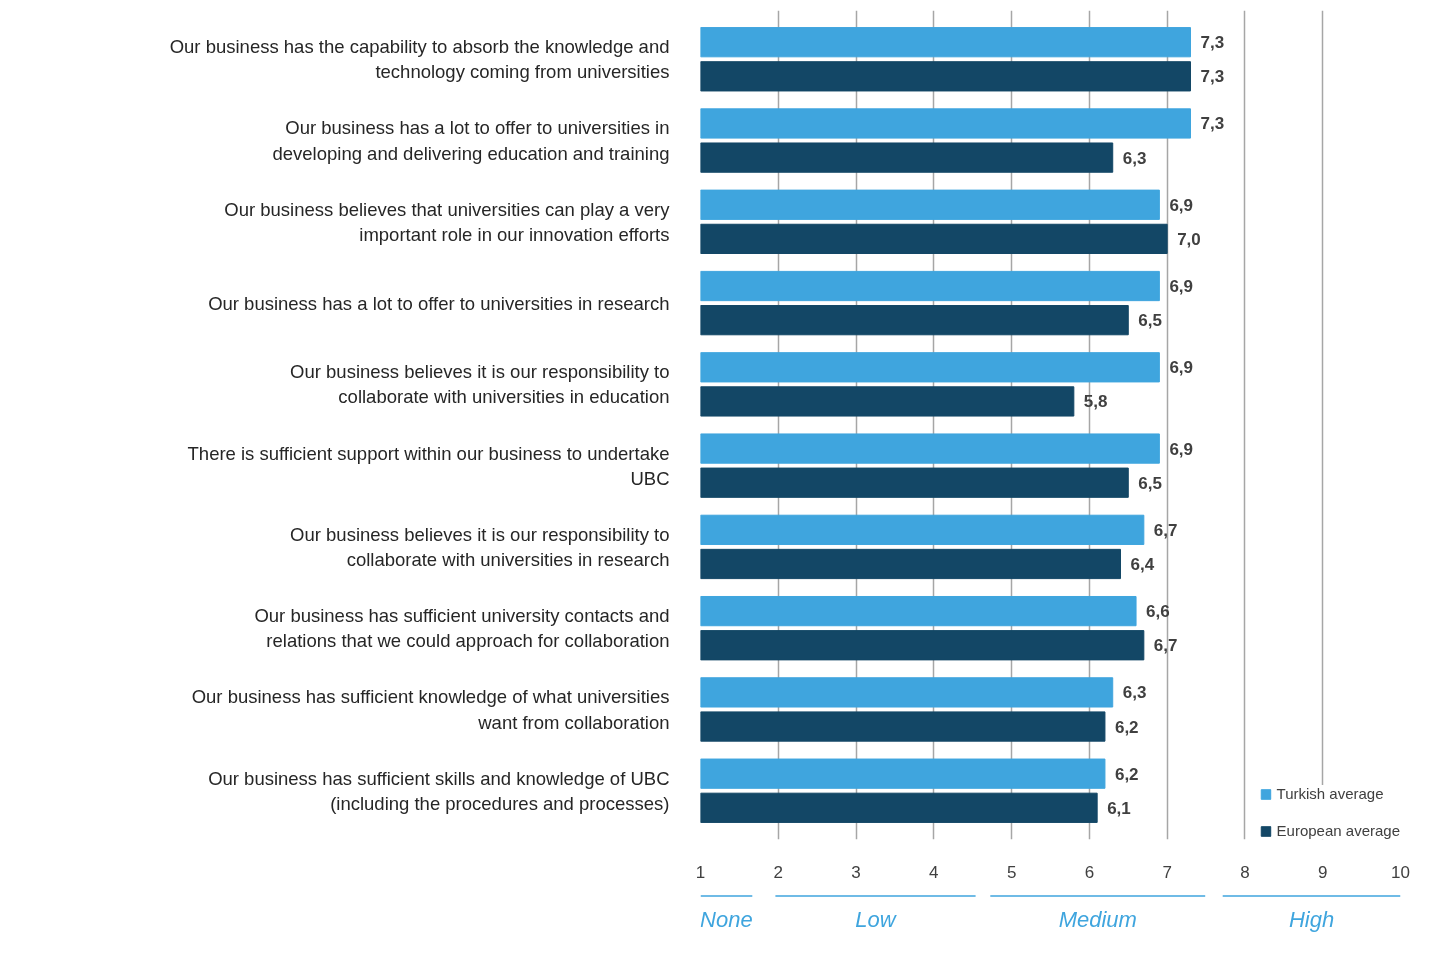 The image size is (1430, 977). Describe the element at coordinates (856, 872) in the screenshot. I see `x-tick-label: 3` at that location.